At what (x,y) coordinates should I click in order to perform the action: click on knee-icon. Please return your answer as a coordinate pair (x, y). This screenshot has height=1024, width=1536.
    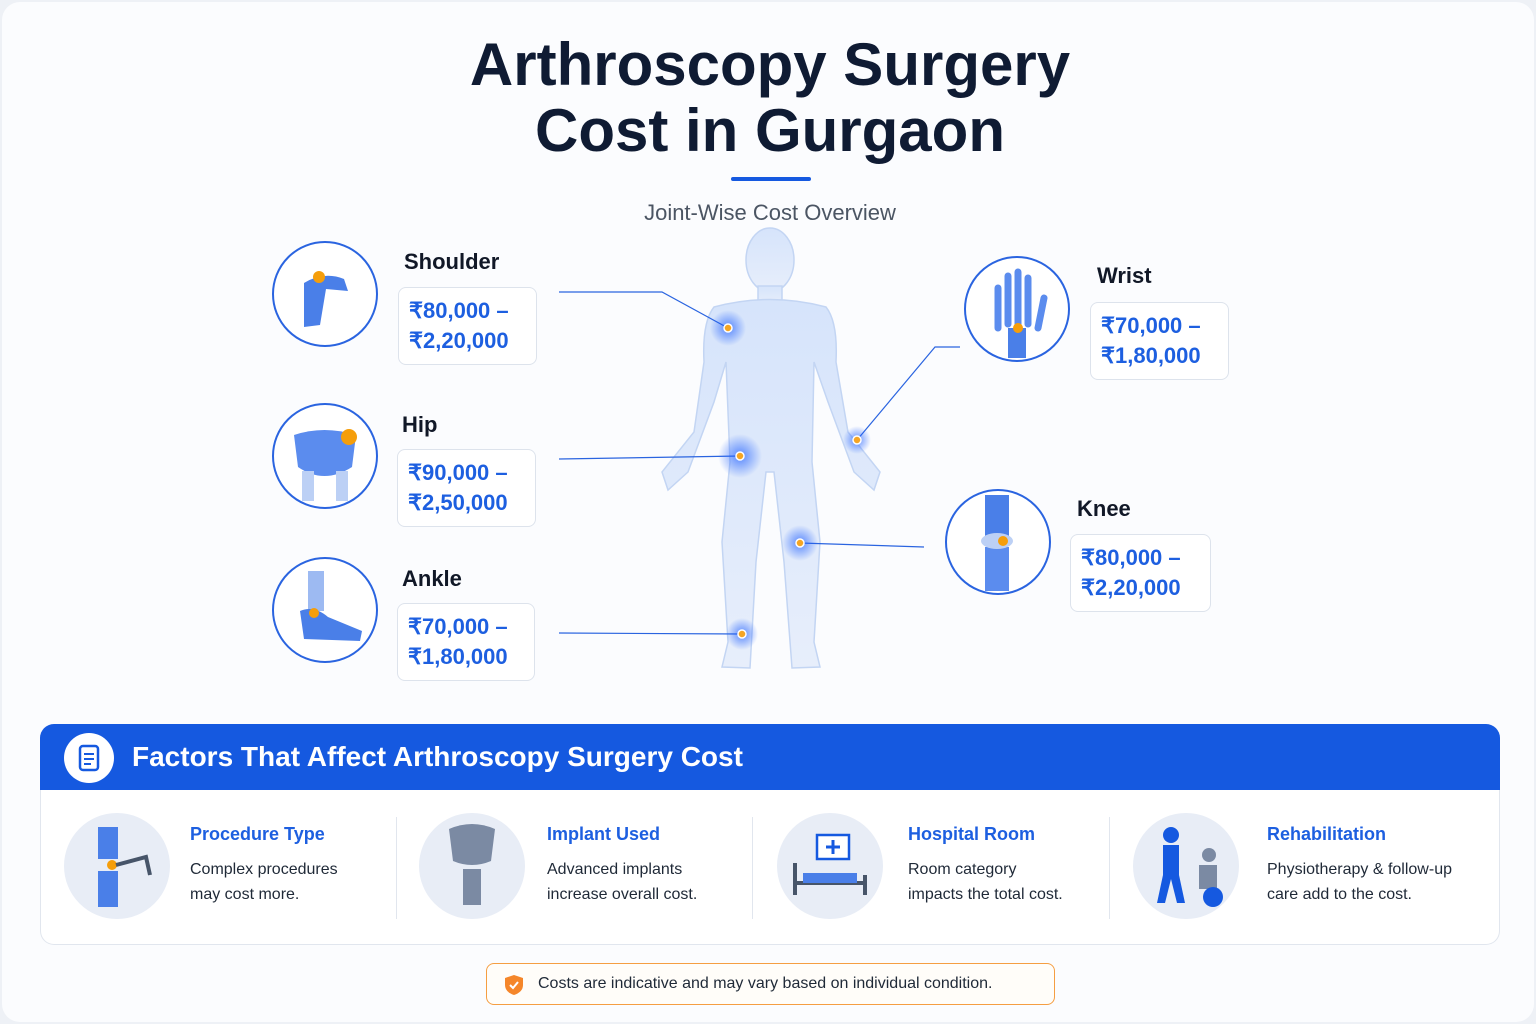
    Looking at the image, I should click on (998, 542).